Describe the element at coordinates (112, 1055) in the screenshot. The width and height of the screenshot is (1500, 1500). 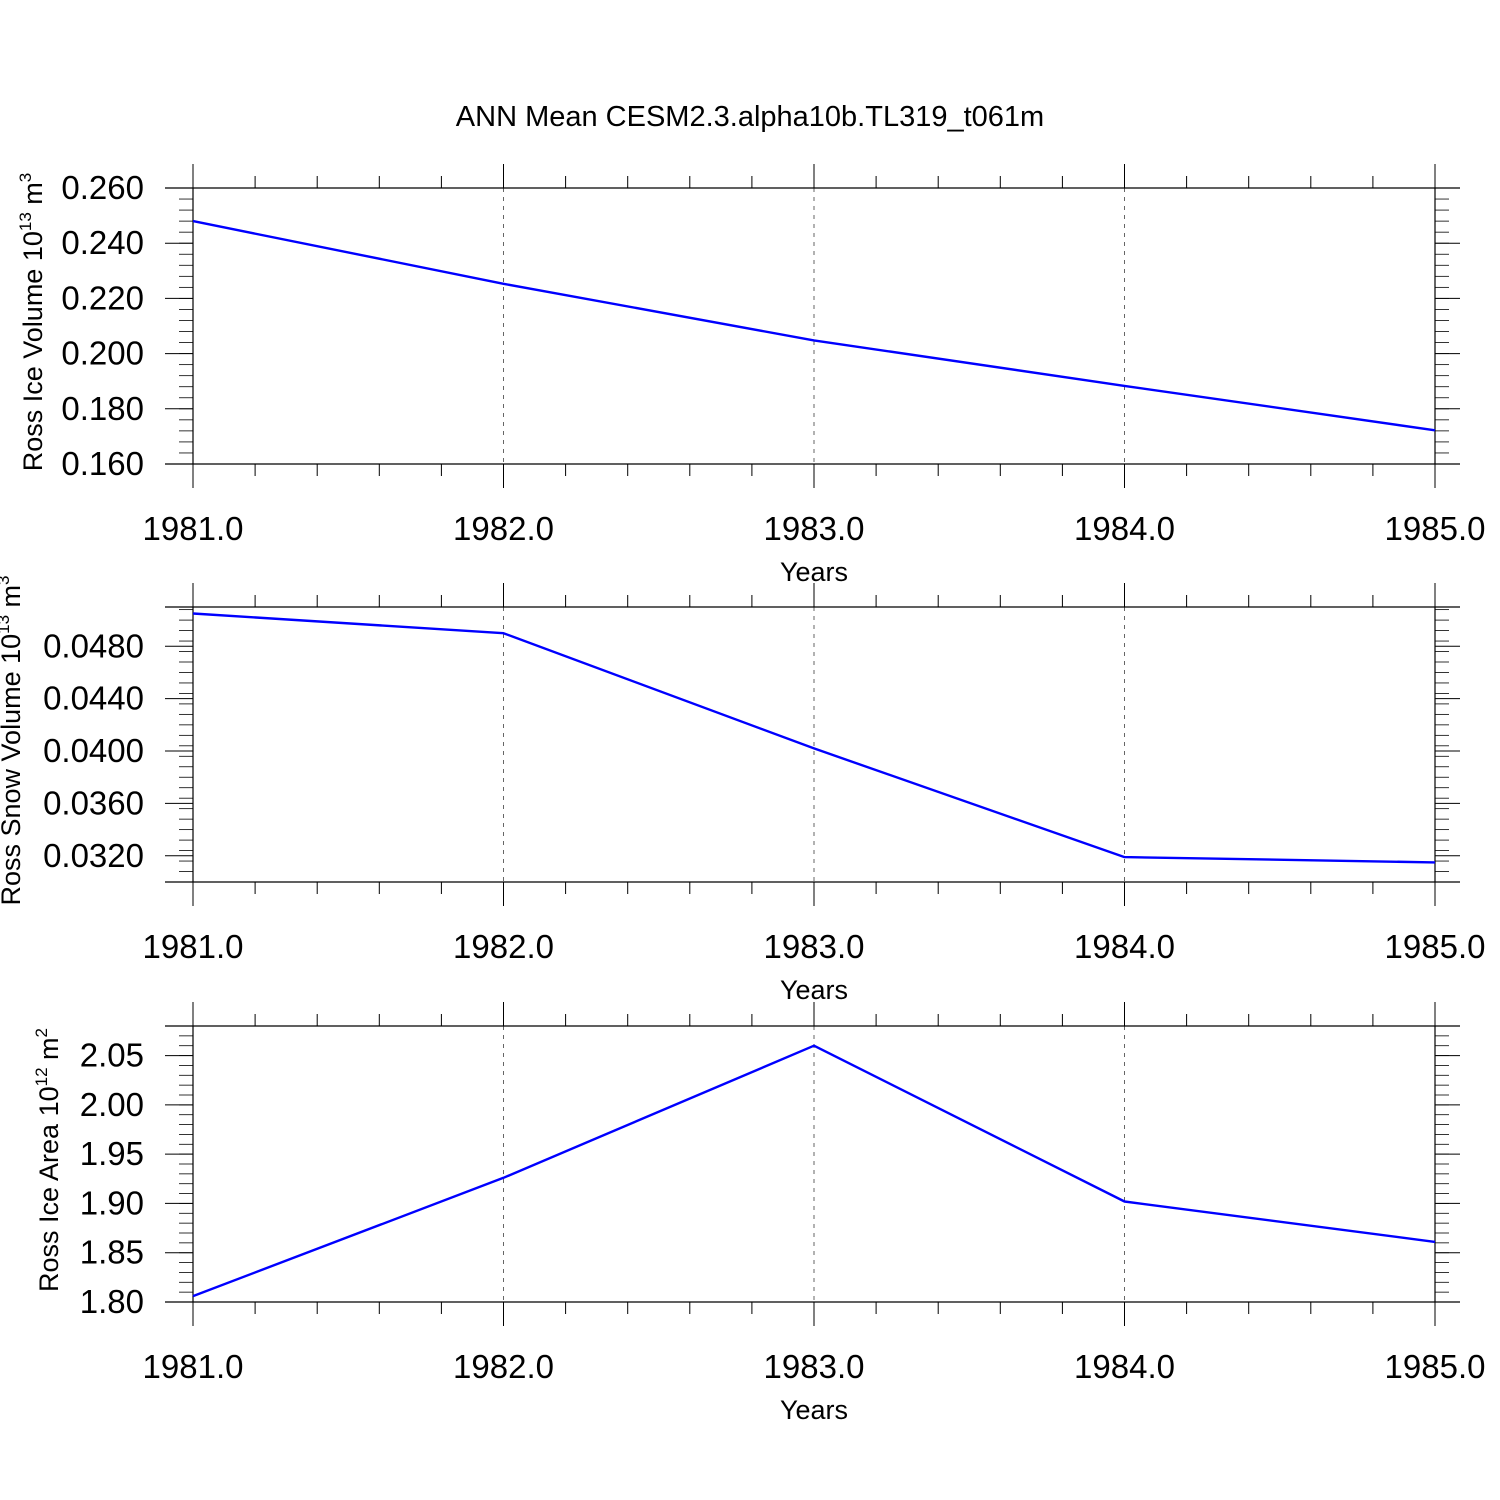
I see `y-tick-label: 2.05` at that location.